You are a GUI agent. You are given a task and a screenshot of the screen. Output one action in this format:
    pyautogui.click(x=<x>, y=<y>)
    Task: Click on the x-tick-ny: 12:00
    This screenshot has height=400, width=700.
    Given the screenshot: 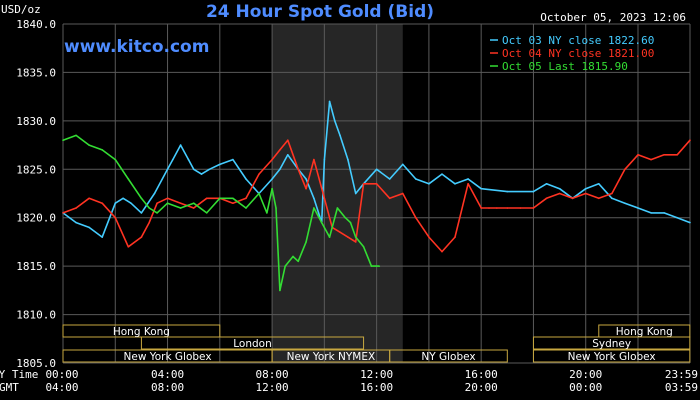 What is the action you would take?
    pyautogui.click(x=376, y=374)
    